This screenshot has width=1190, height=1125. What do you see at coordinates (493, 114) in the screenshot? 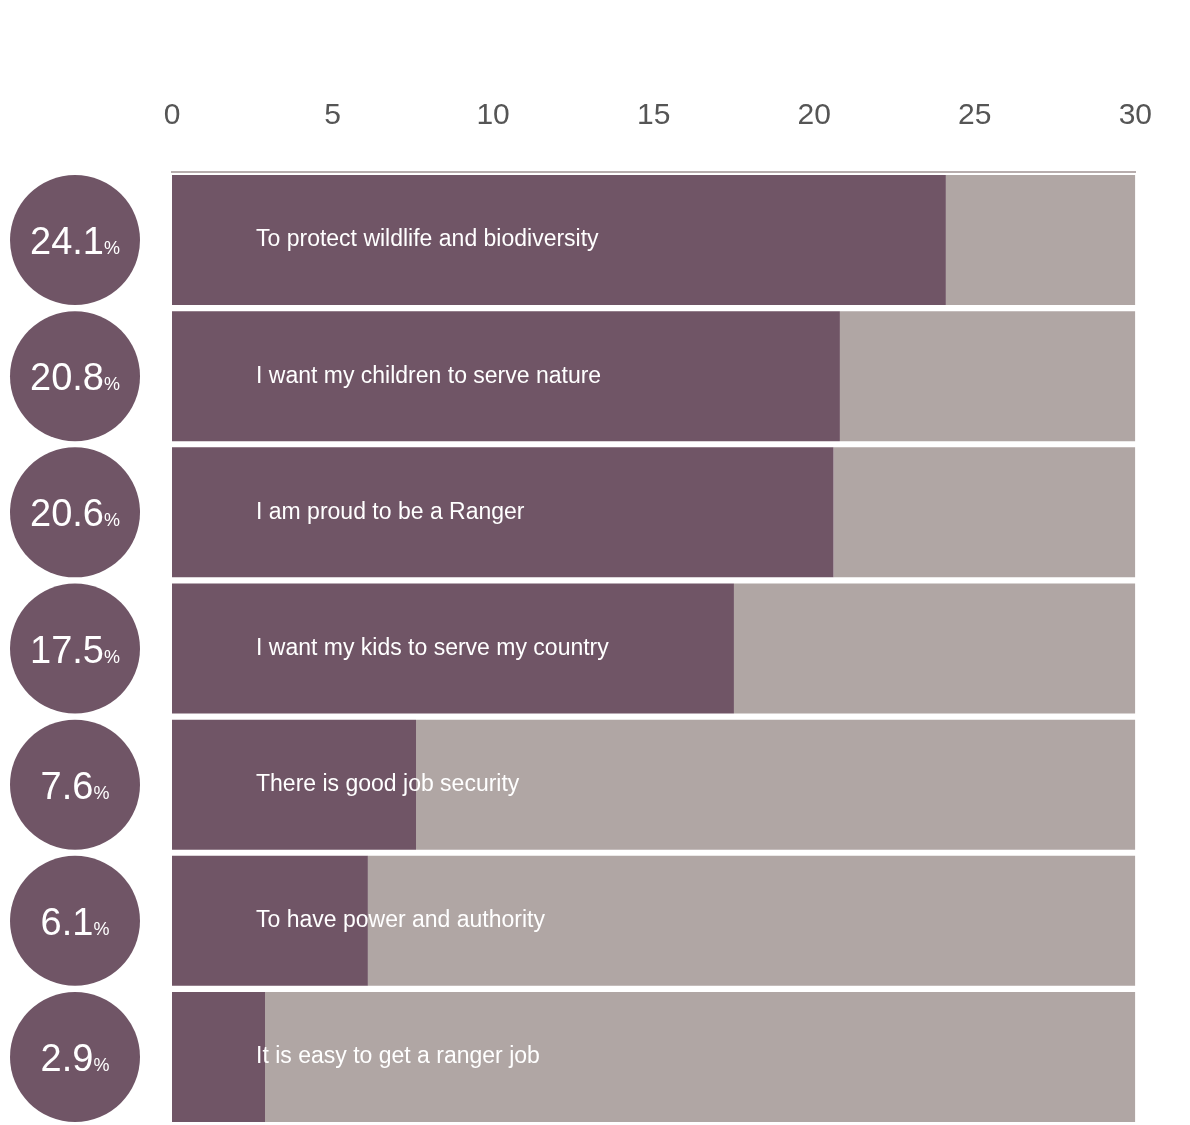
I see `x-tick-label: 10` at bounding box center [493, 114].